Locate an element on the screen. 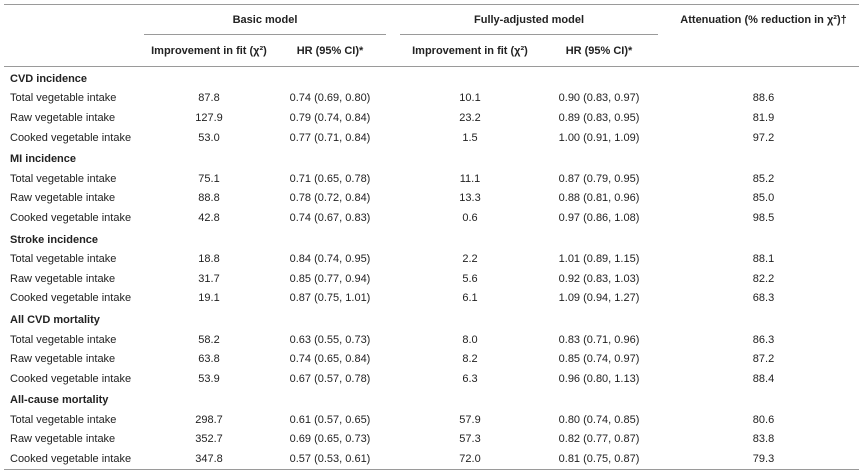 Image resolution: width=864 pixels, height=471 pixels. full-improvement-cell: 11.1 is located at coordinates (470, 178).